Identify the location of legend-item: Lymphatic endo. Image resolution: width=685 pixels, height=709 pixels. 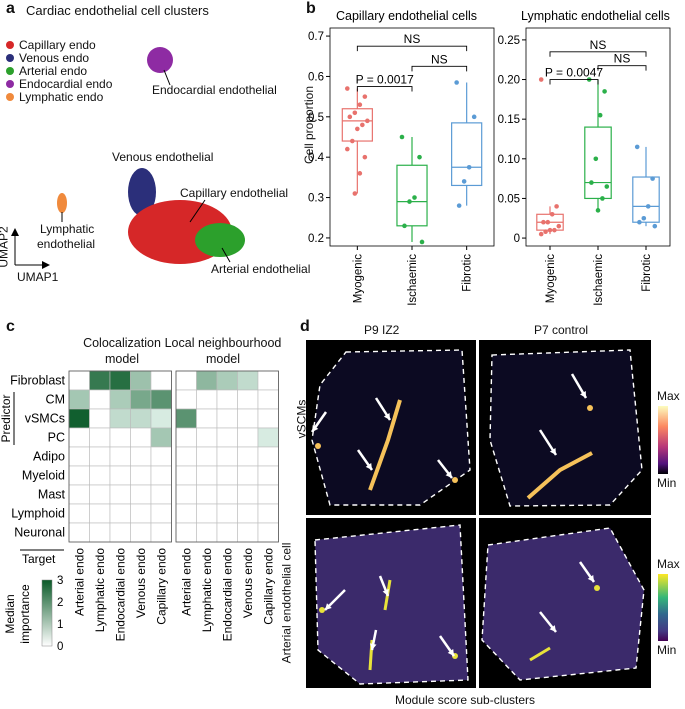
(59, 97).